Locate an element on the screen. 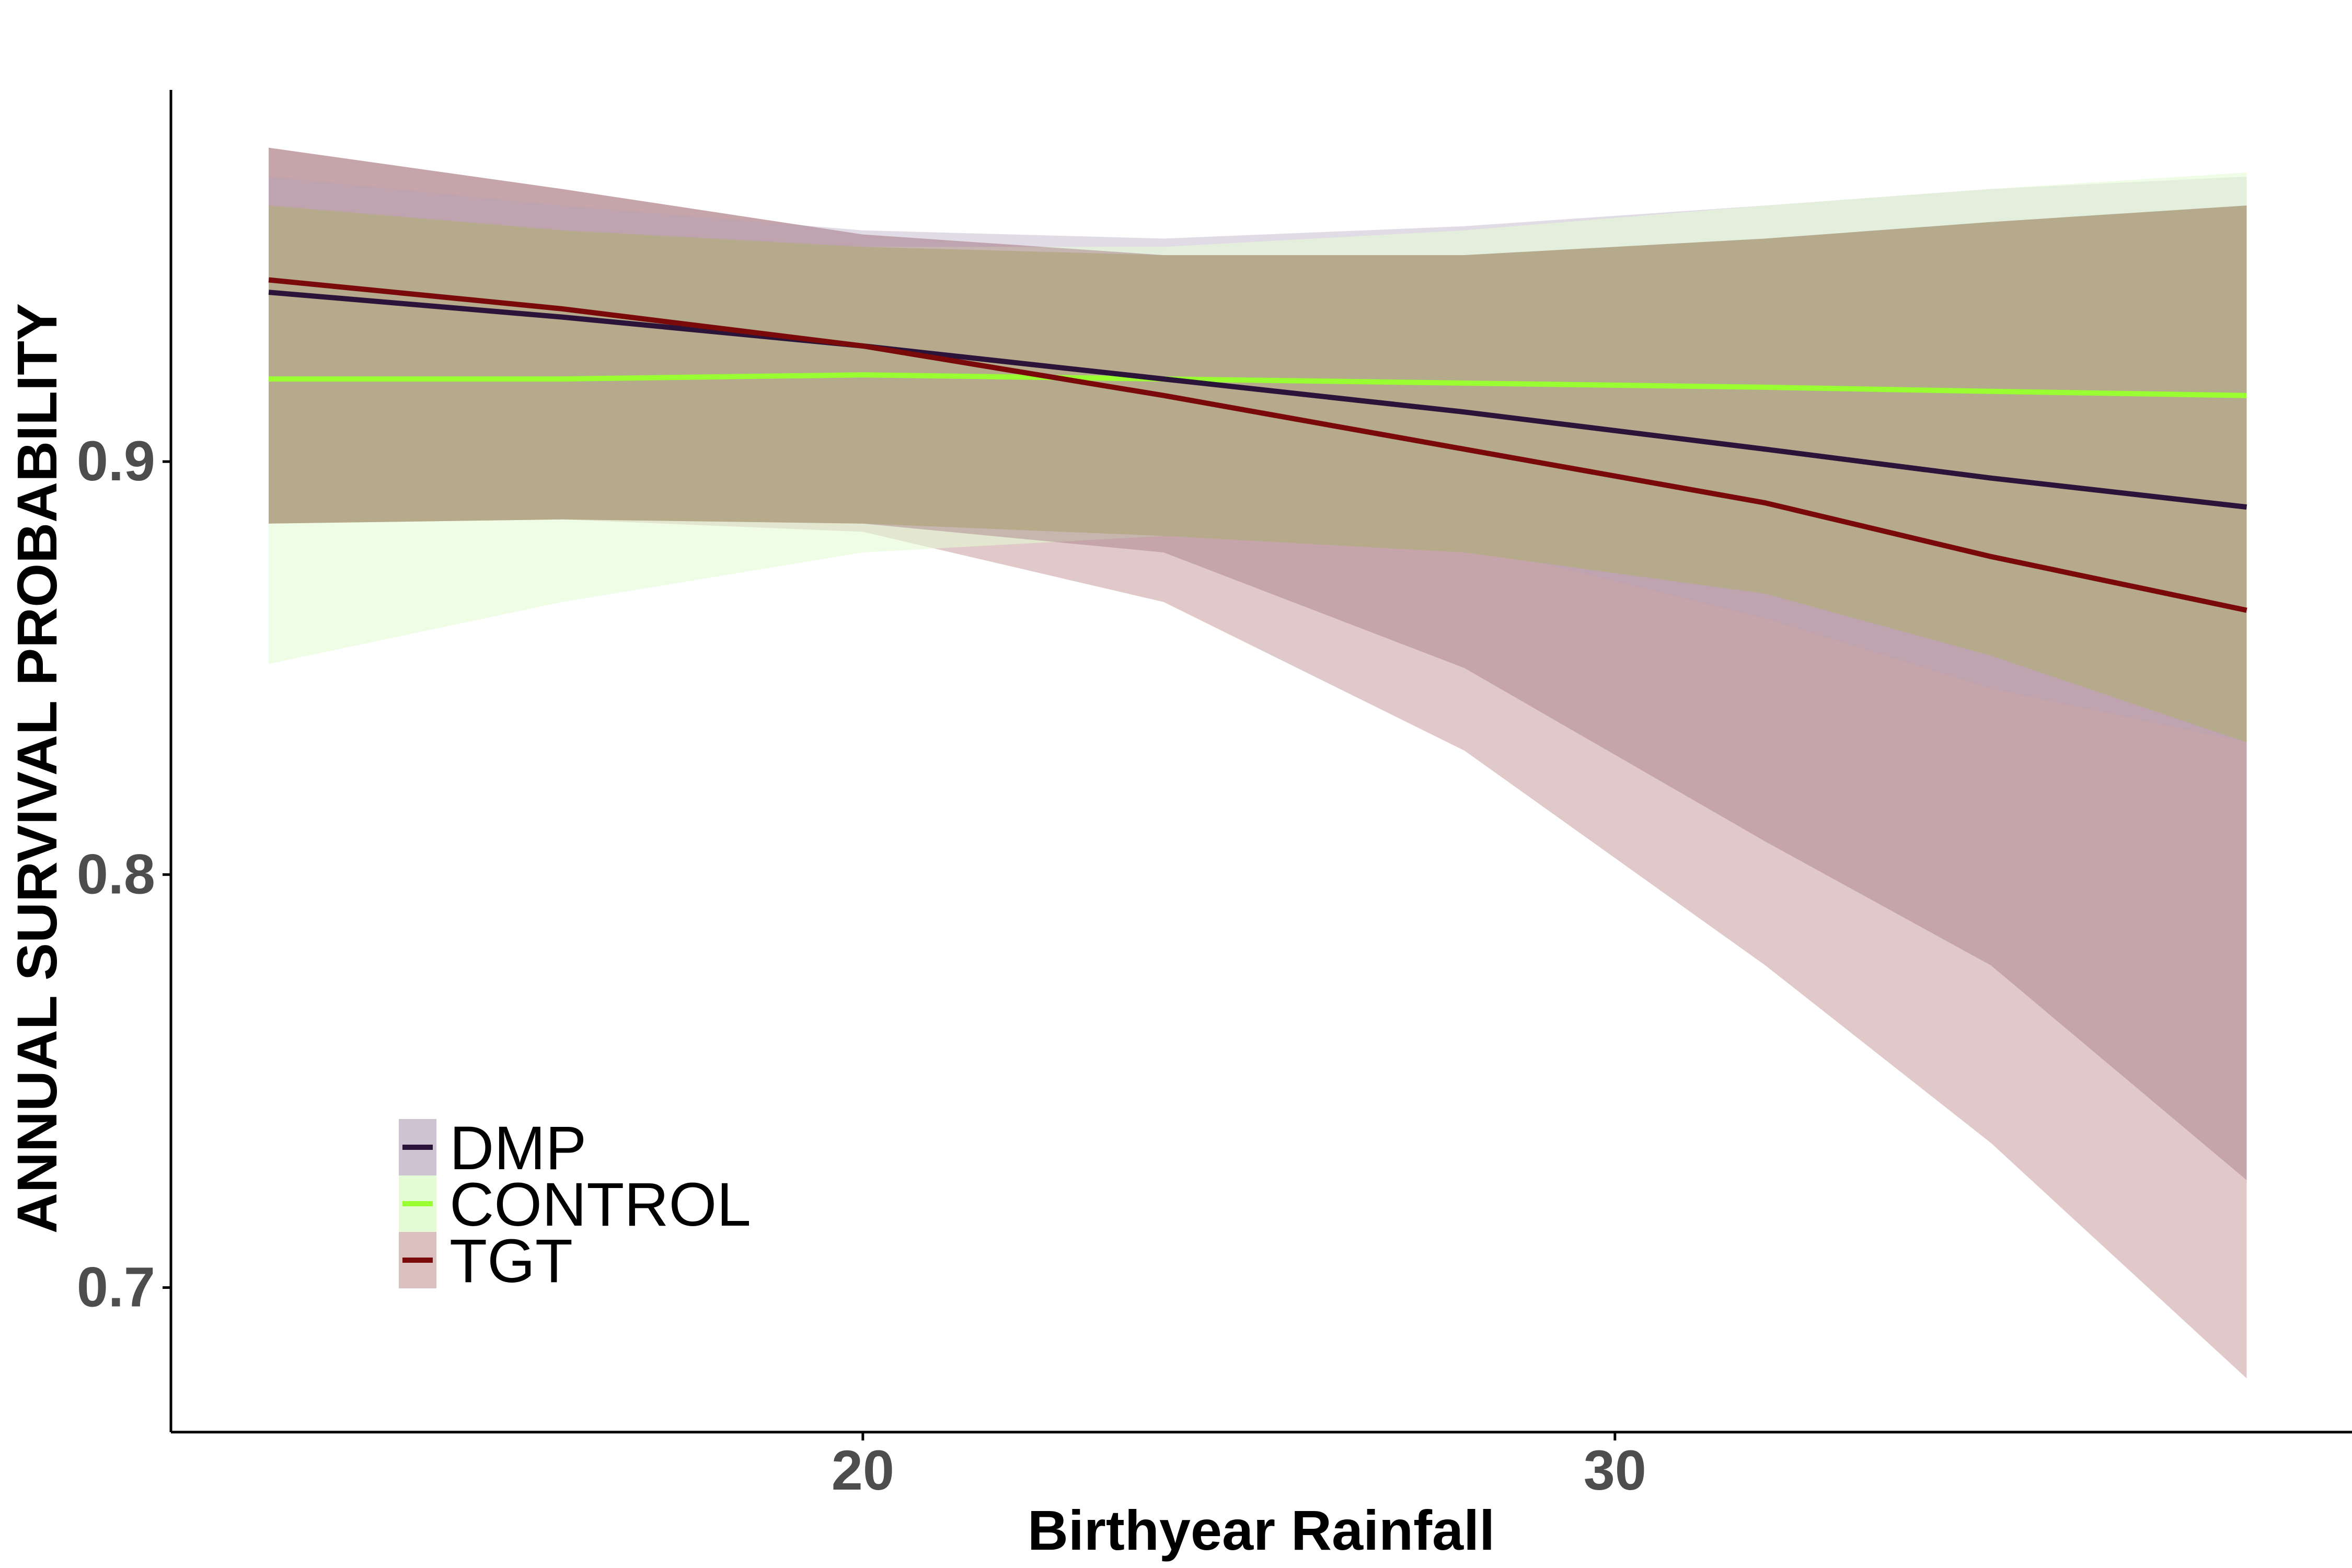 The image size is (2352, 1568). y-tick-label: 0.7 is located at coordinates (116, 1286).